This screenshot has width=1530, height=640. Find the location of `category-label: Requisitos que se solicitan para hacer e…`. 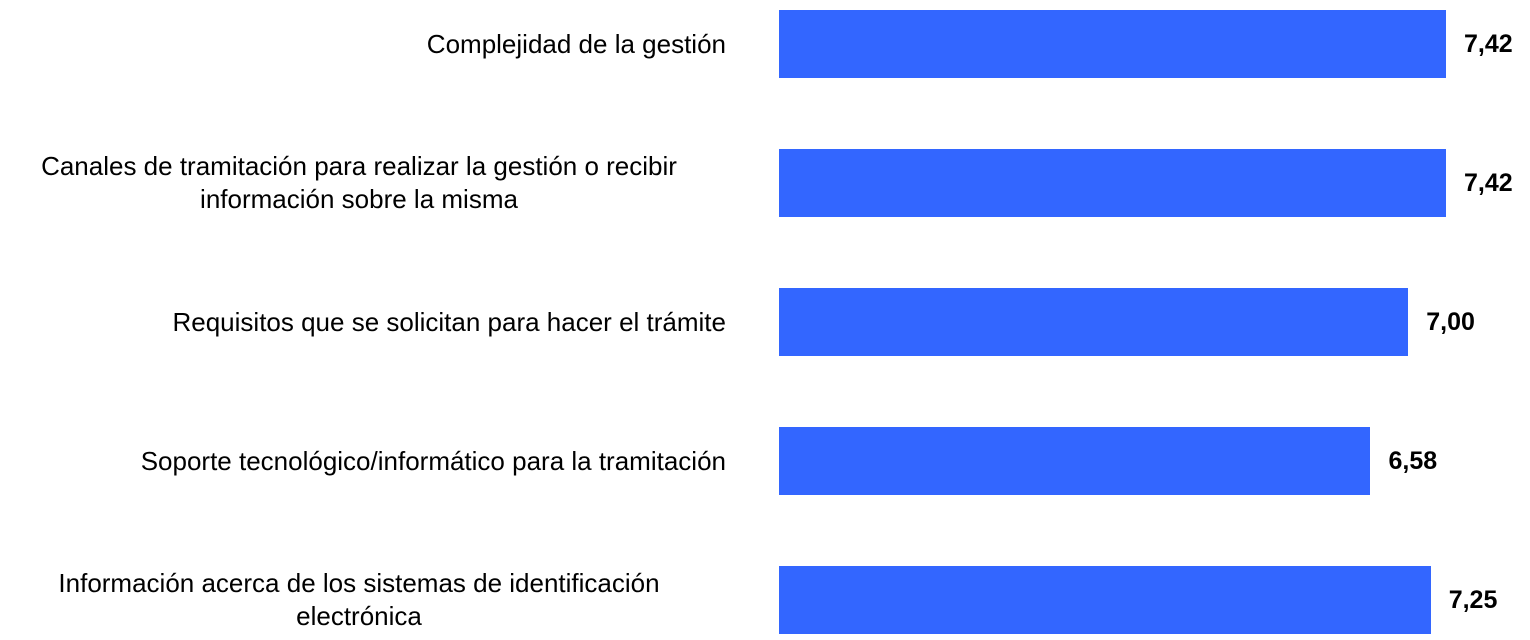

category-label: Requisitos que se solicitan para hacer e… is located at coordinates (376, 322).